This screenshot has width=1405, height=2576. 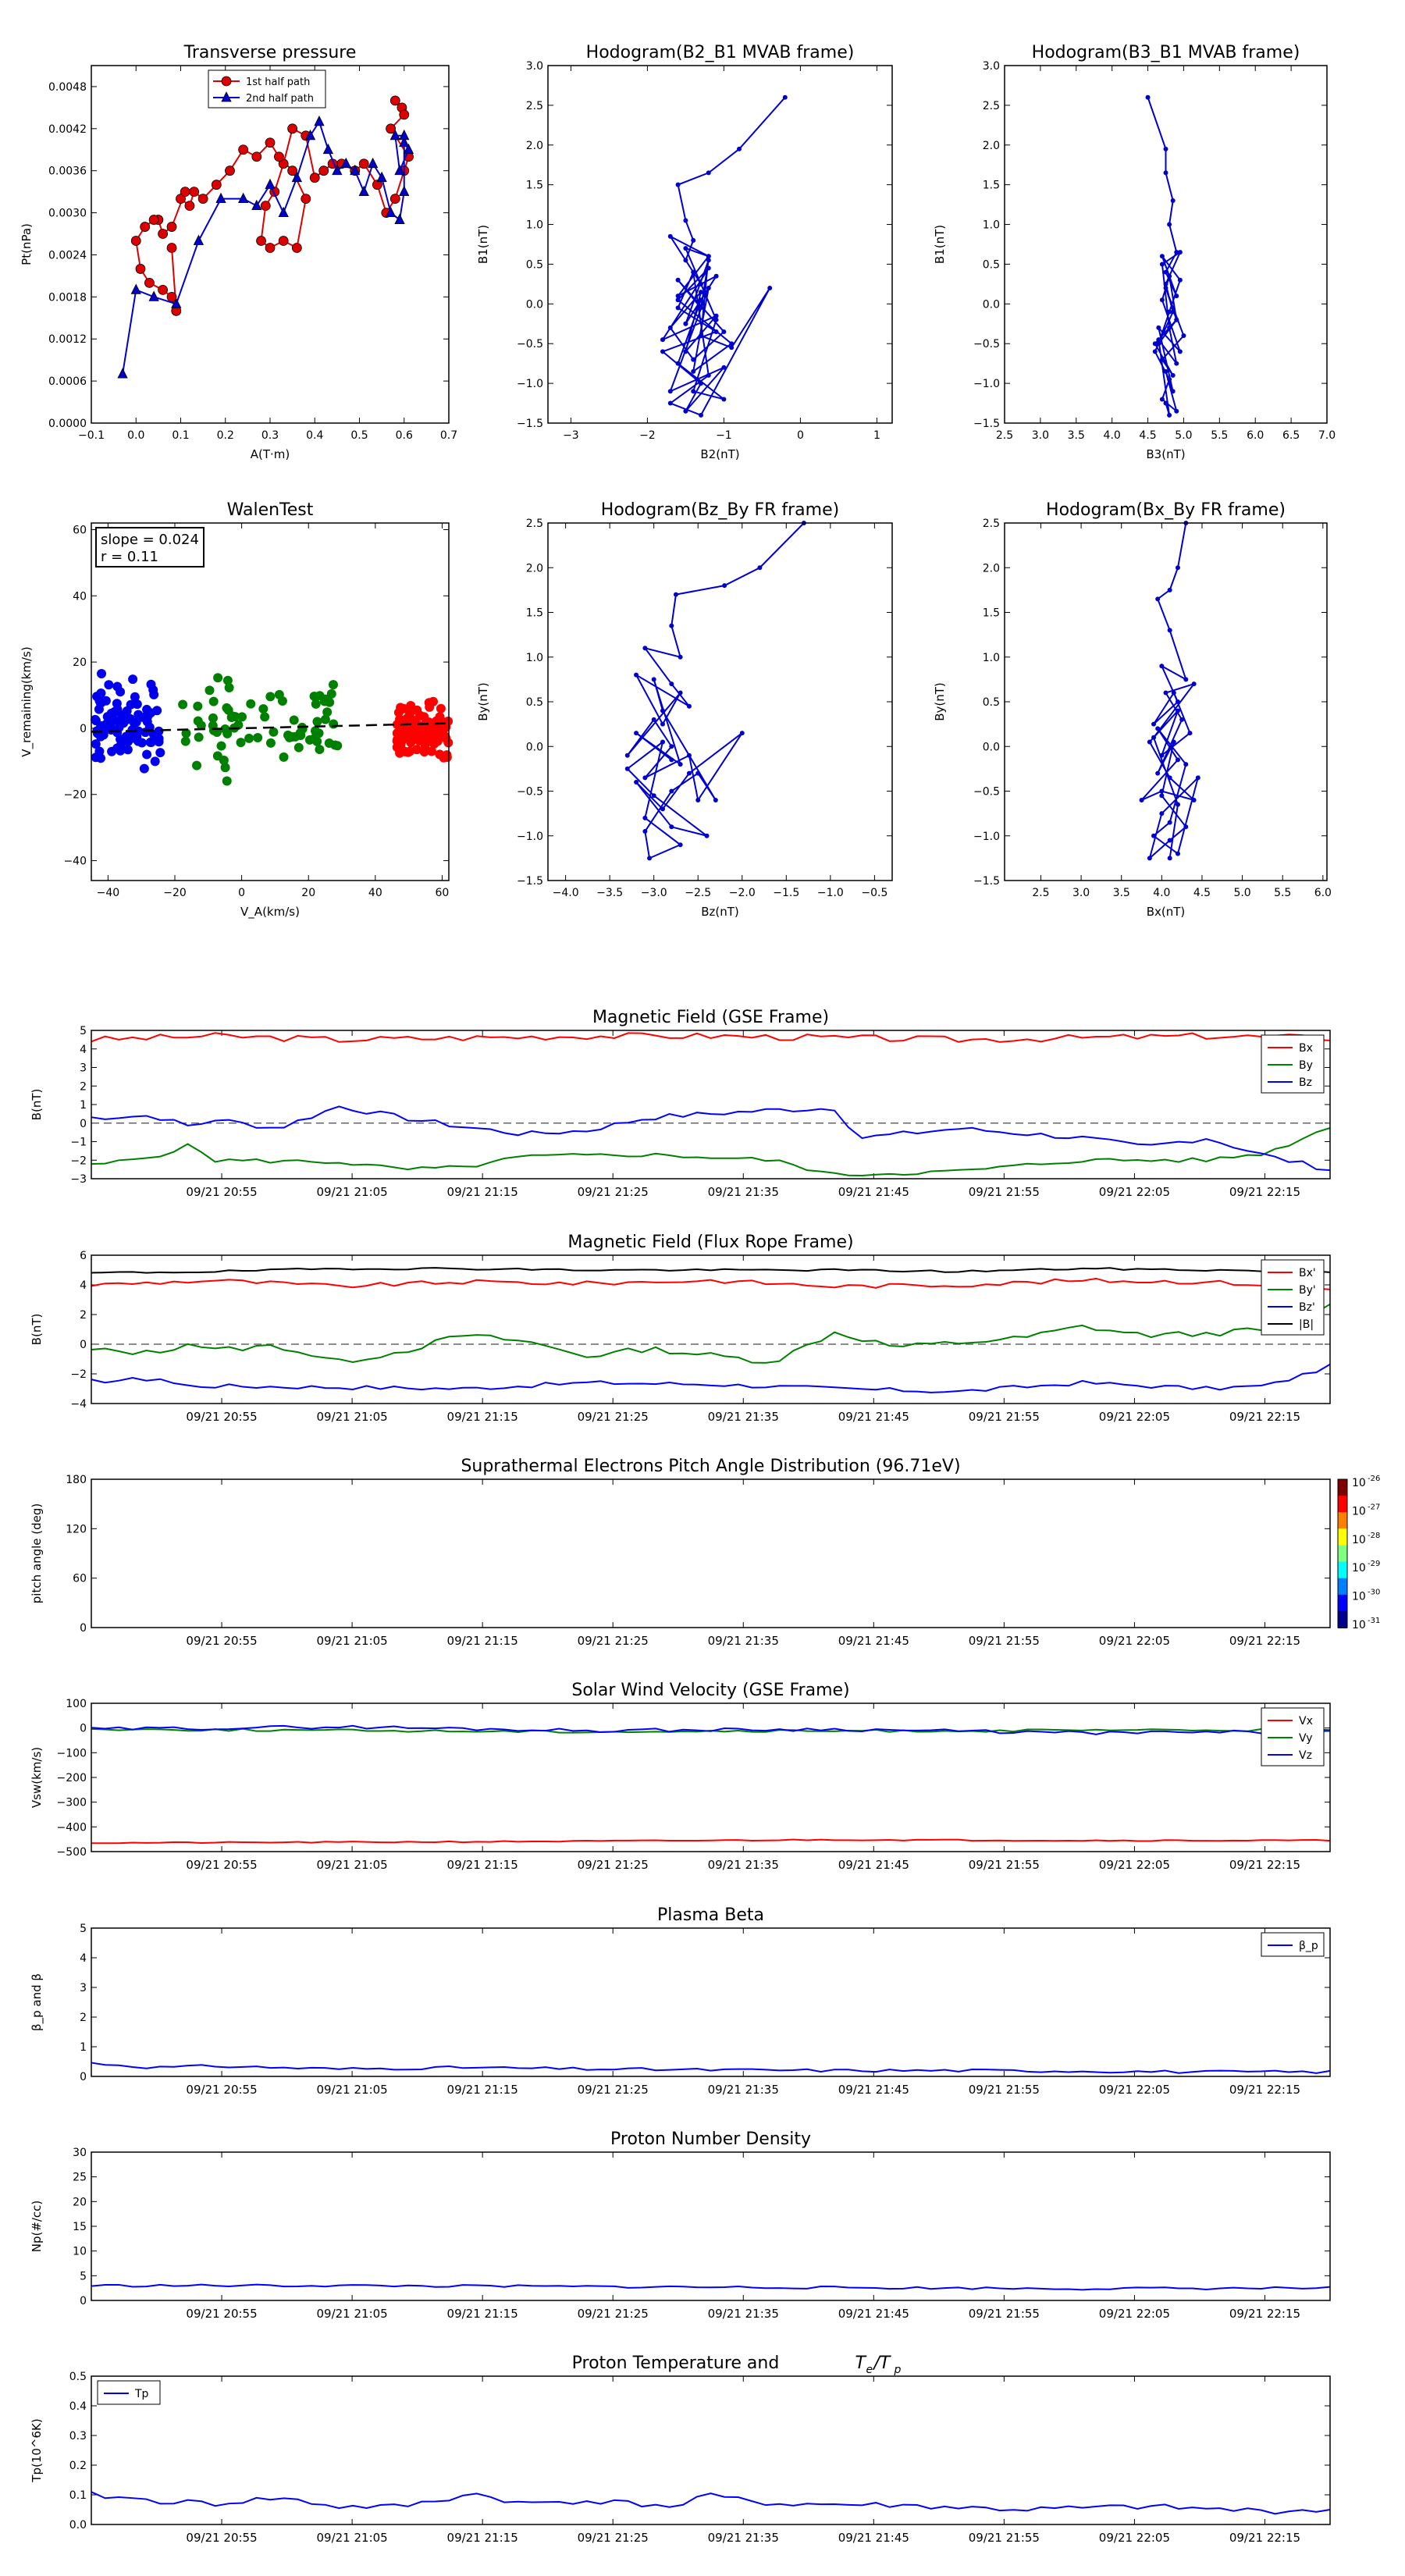 What do you see at coordinates (84, 2276) in the screenshot?
I see `y-tick-label: 5` at bounding box center [84, 2276].